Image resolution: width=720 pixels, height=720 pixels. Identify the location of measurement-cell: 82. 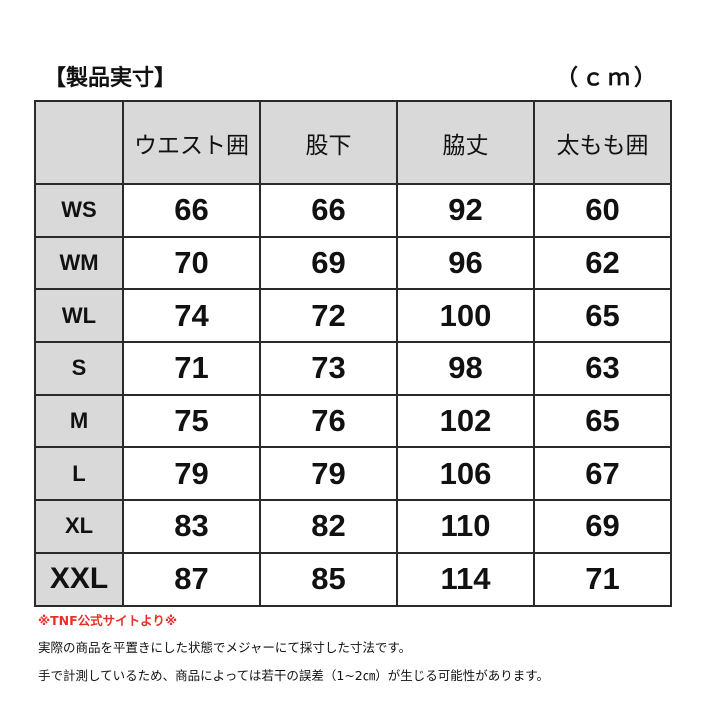
(328, 526).